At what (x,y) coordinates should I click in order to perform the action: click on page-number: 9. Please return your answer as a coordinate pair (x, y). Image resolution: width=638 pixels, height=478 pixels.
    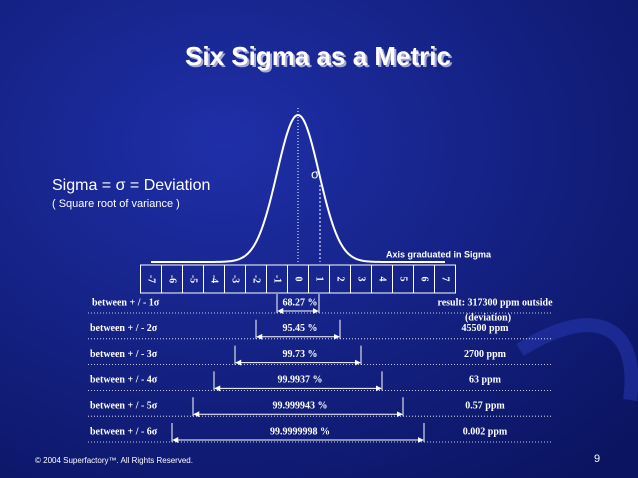
    Looking at the image, I should click on (597, 459).